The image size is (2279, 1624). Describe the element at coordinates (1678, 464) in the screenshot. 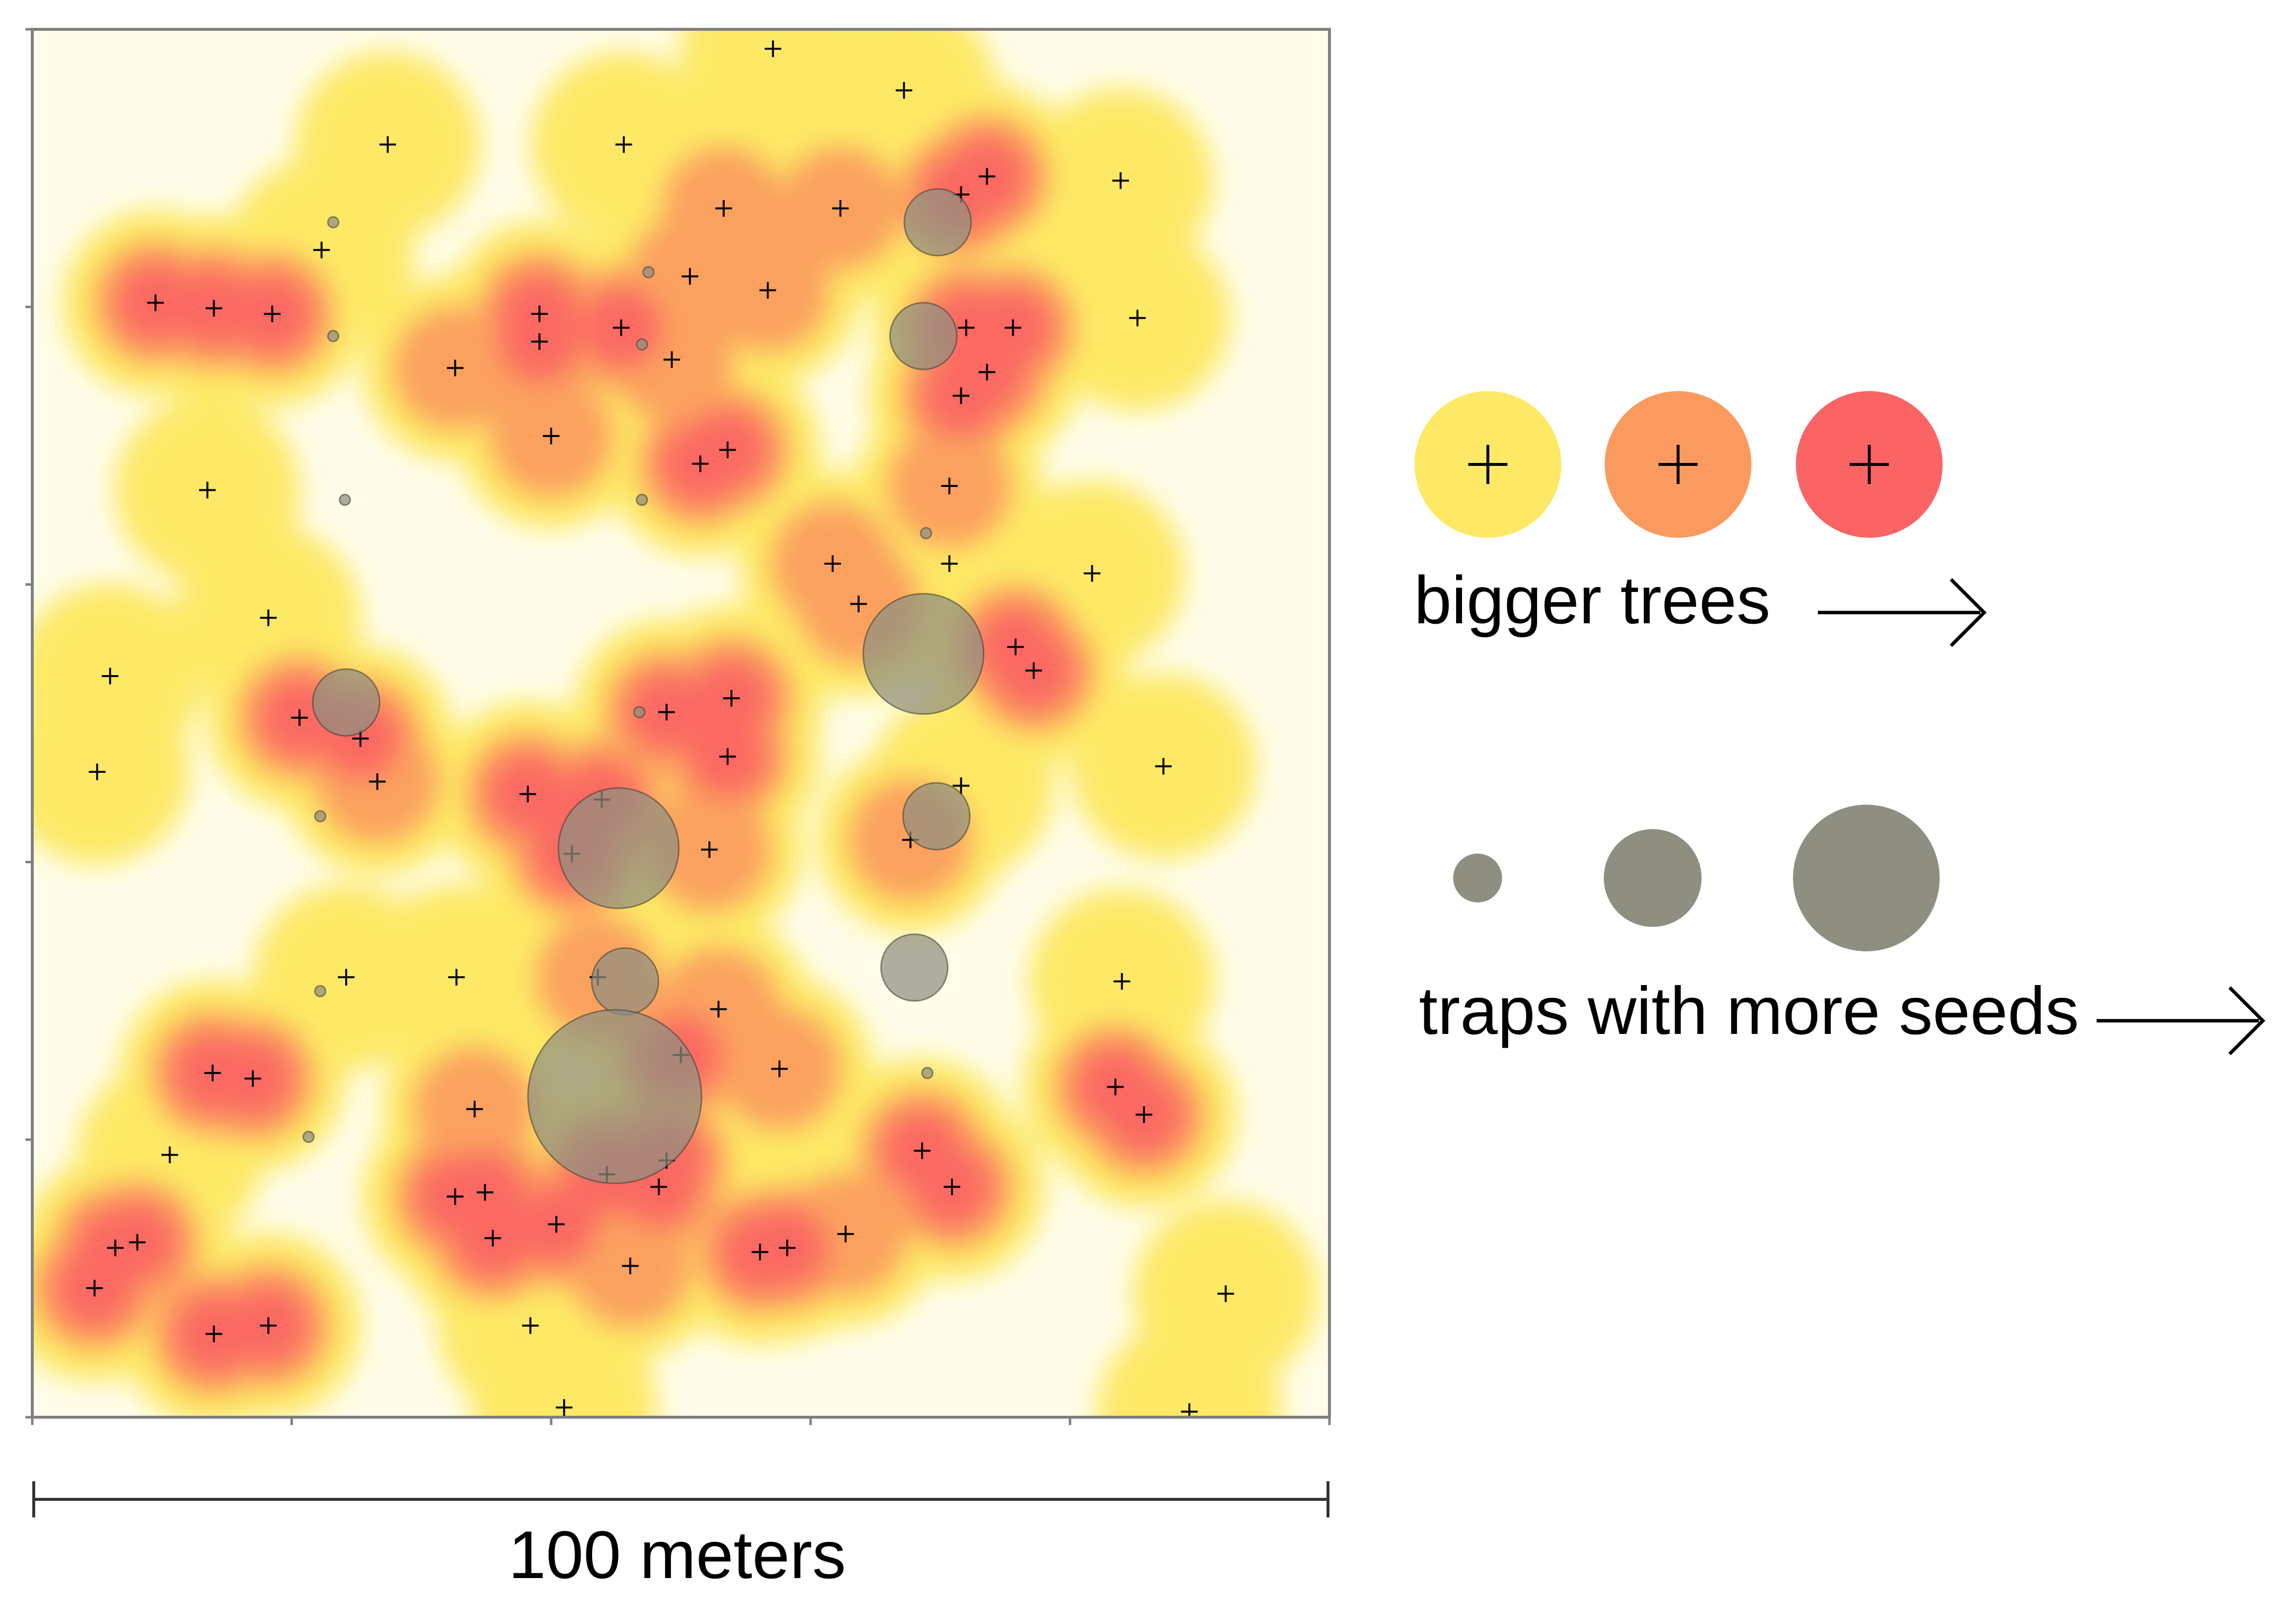

I see `legend-tree-medium-swatch` at that location.